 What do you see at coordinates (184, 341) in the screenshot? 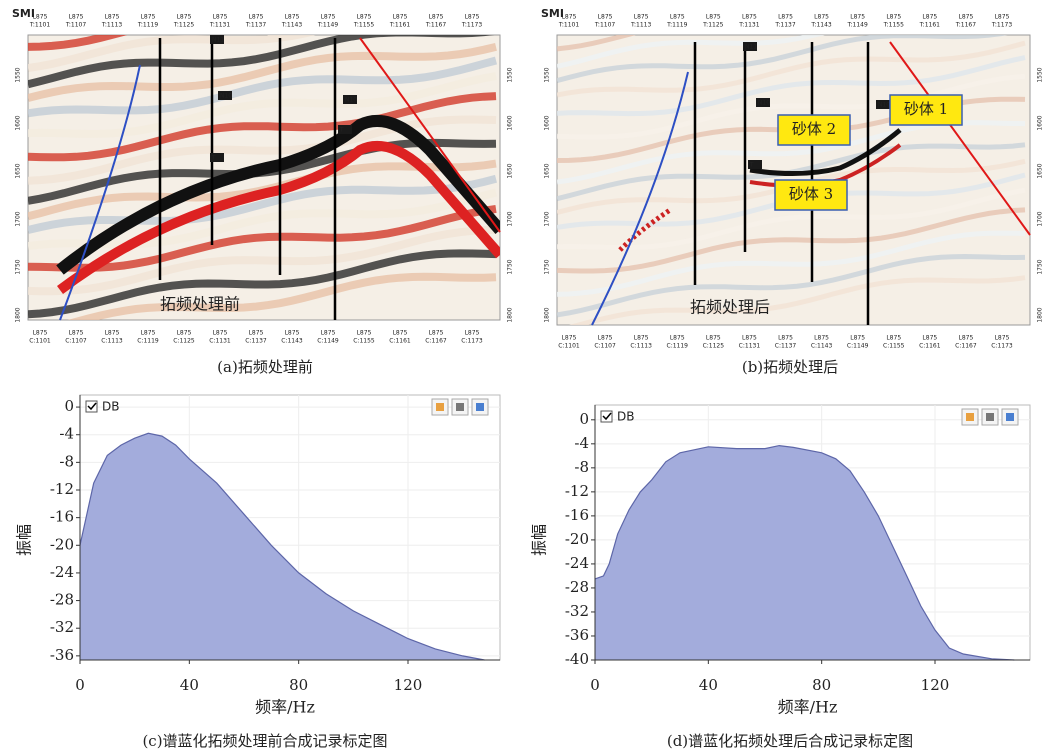
I see `bottom-trace-label: C:1125` at bounding box center [184, 341].